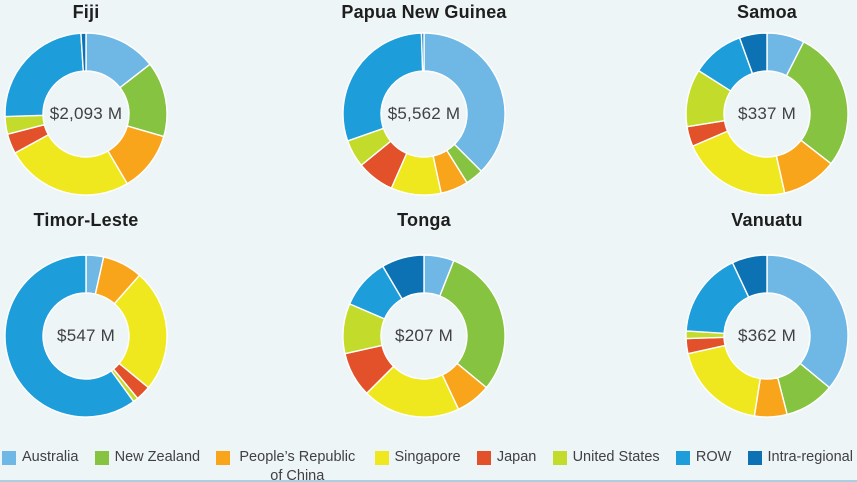 The height and width of the screenshot is (482, 857). Describe the element at coordinates (424, 12) in the screenshot. I see `chart-title-papua-new-guinea: Papua New Guinea` at that location.